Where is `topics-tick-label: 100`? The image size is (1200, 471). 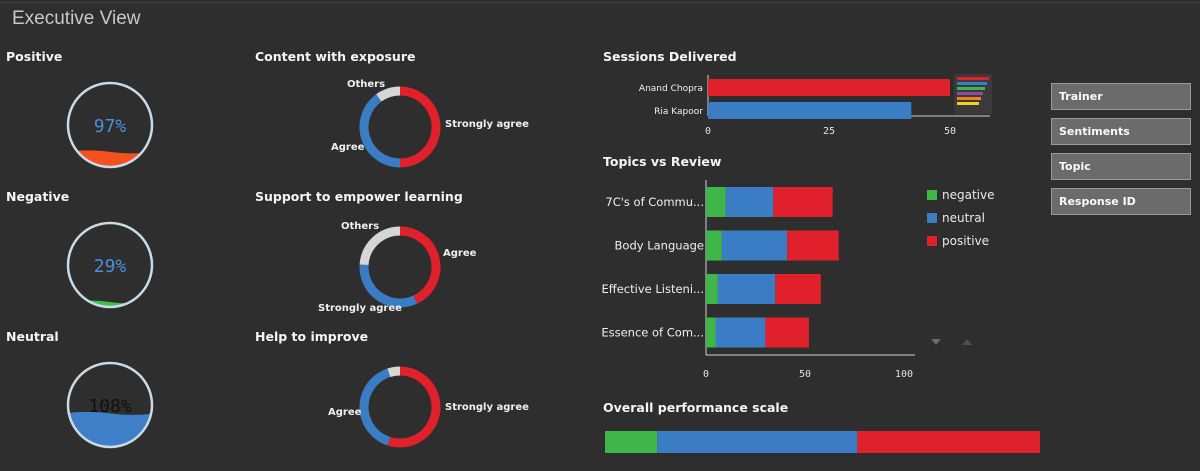
topics-tick-label: 100 is located at coordinates (904, 374).